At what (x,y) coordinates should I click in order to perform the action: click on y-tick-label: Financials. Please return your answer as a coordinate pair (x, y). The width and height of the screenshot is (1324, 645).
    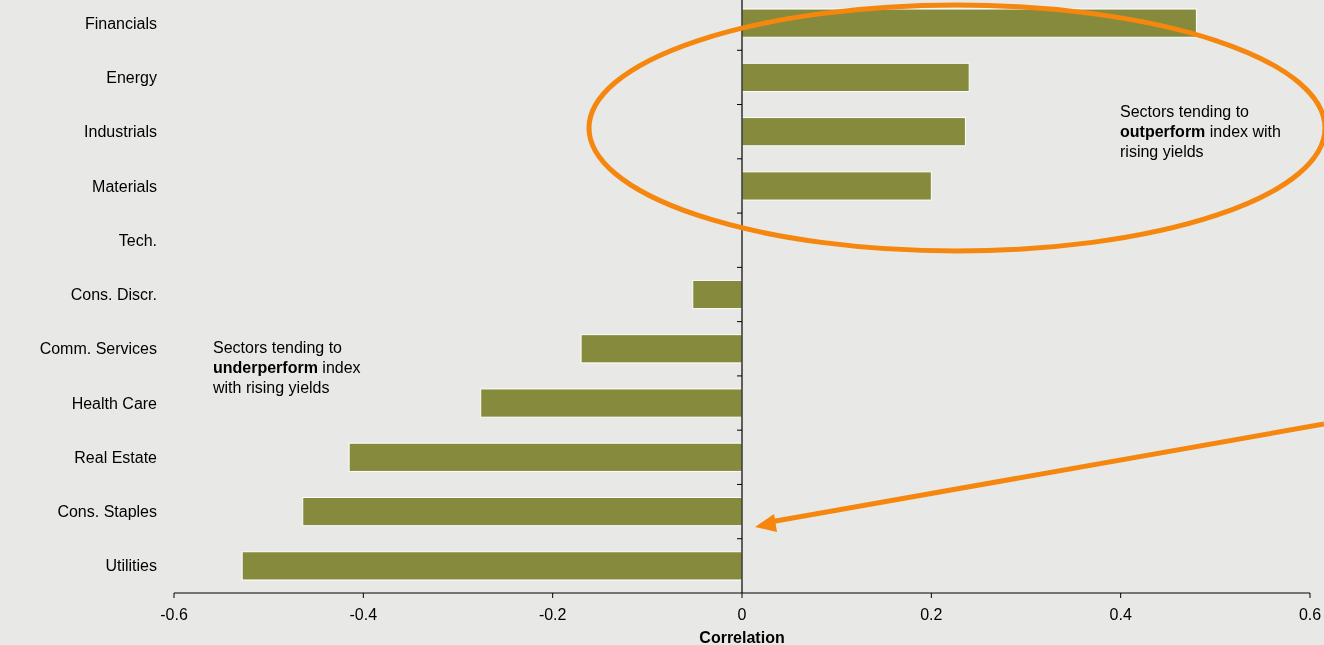
    Looking at the image, I should click on (120, 23).